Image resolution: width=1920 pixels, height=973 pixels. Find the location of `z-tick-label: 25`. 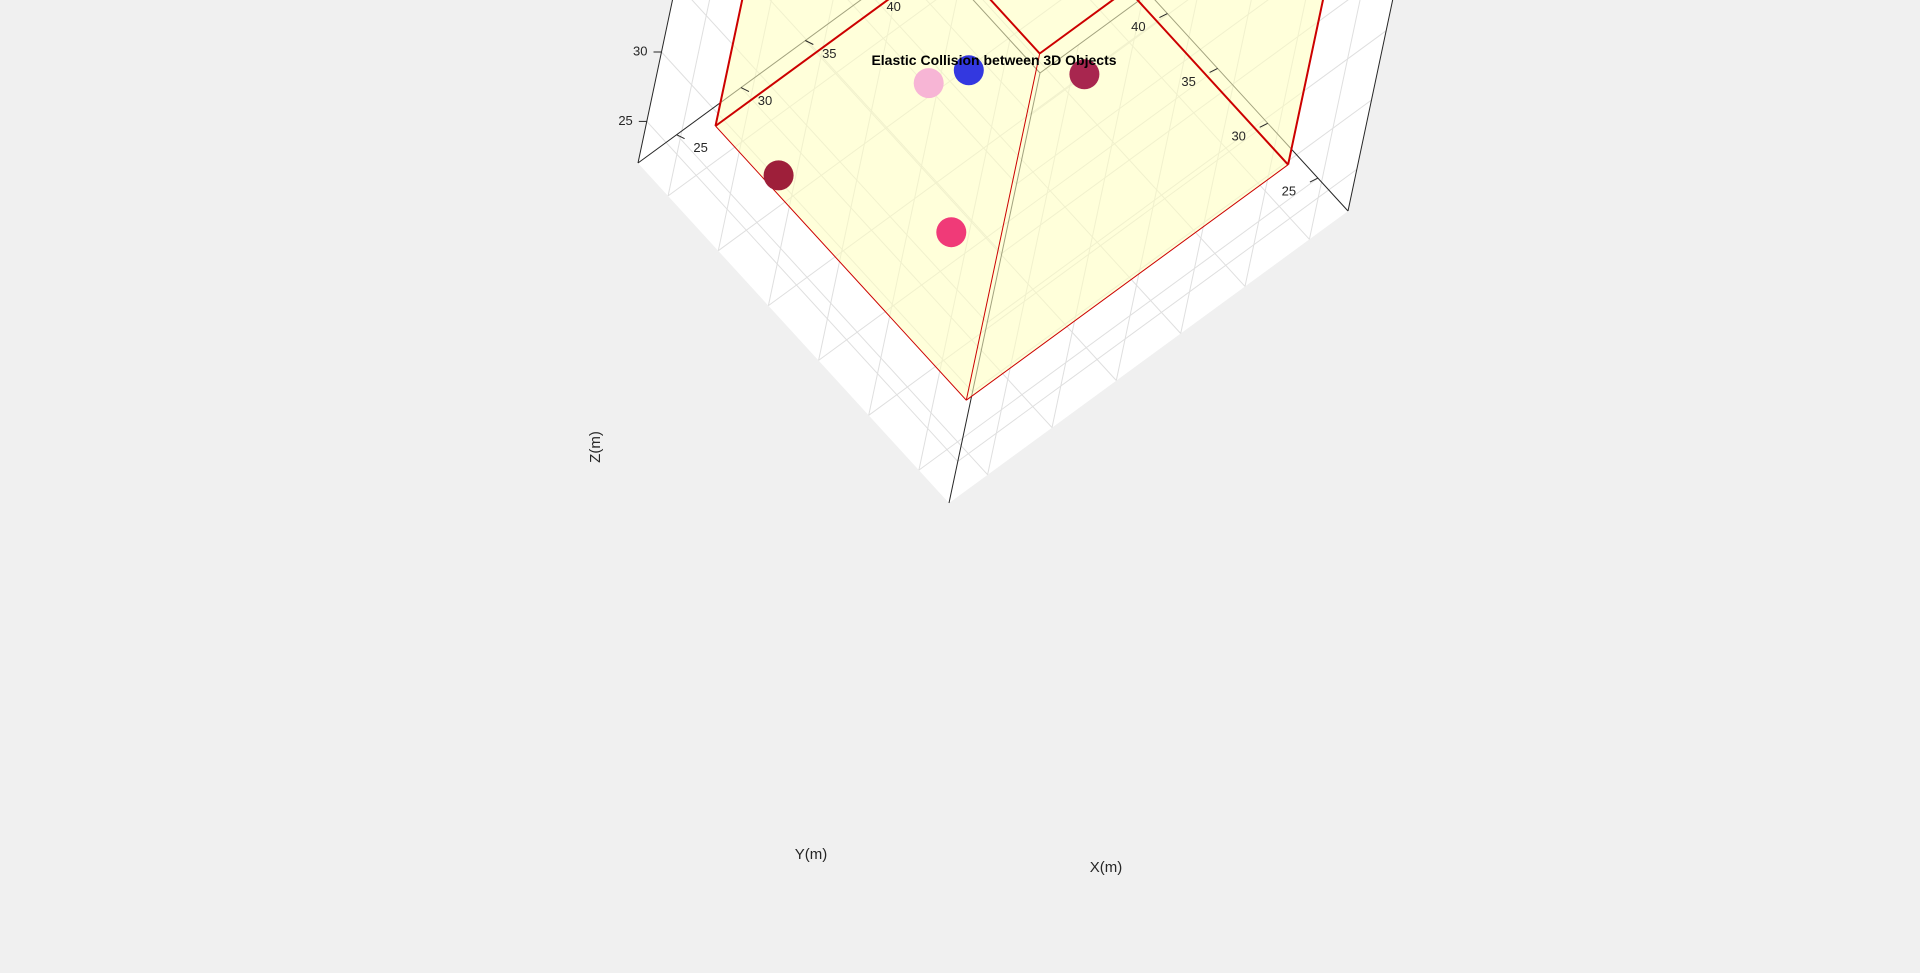

z-tick-label: 25 is located at coordinates (625, 120).